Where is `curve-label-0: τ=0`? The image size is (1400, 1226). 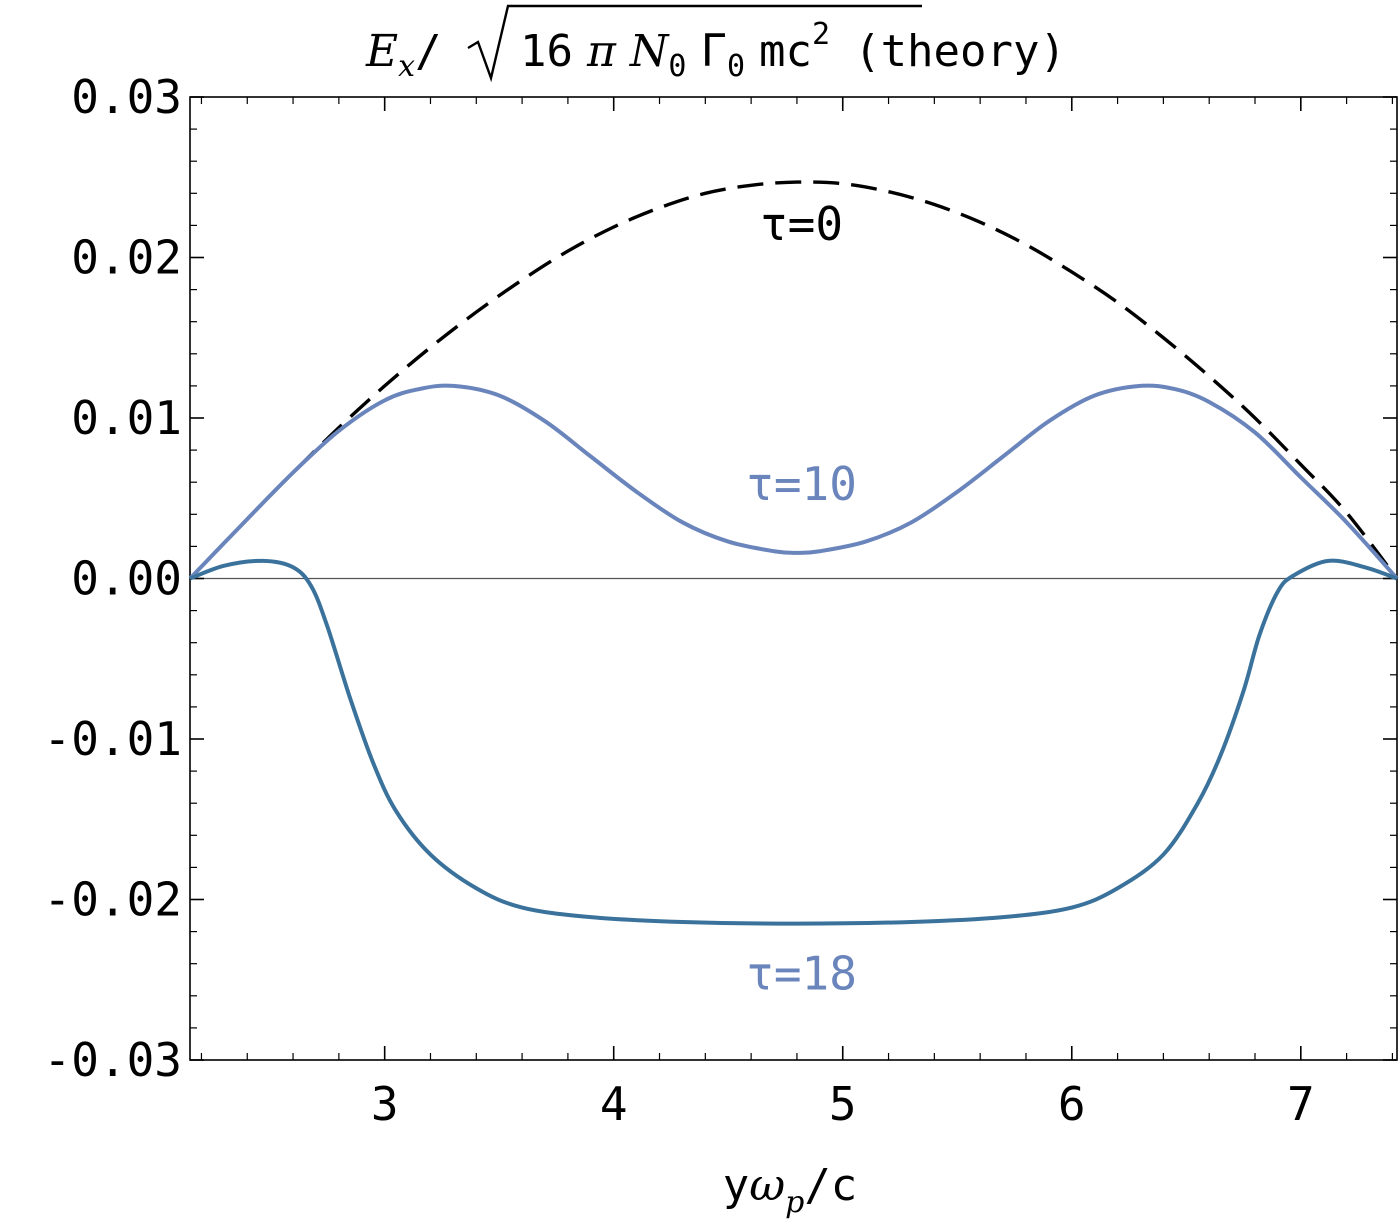
curve-label-0: τ=0 is located at coordinates (801, 224).